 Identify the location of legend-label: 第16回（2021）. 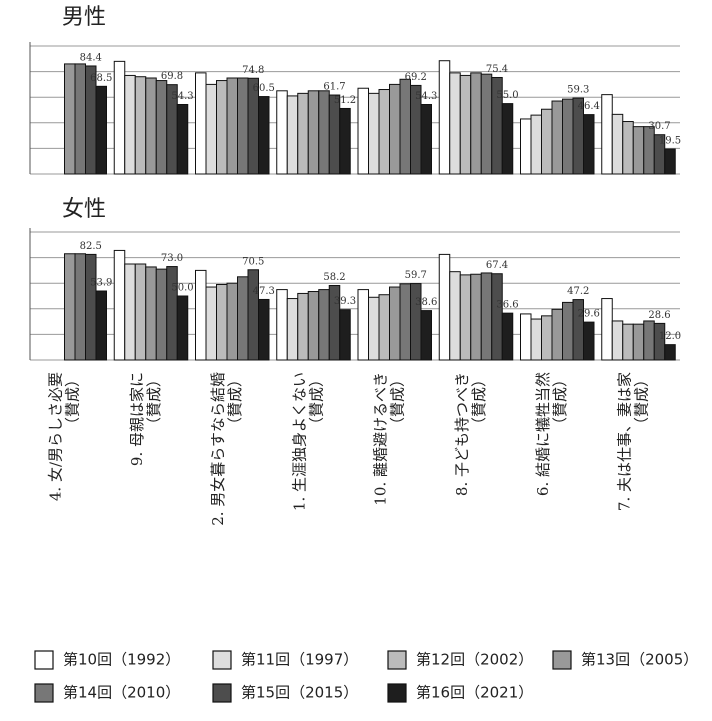
(474, 693).